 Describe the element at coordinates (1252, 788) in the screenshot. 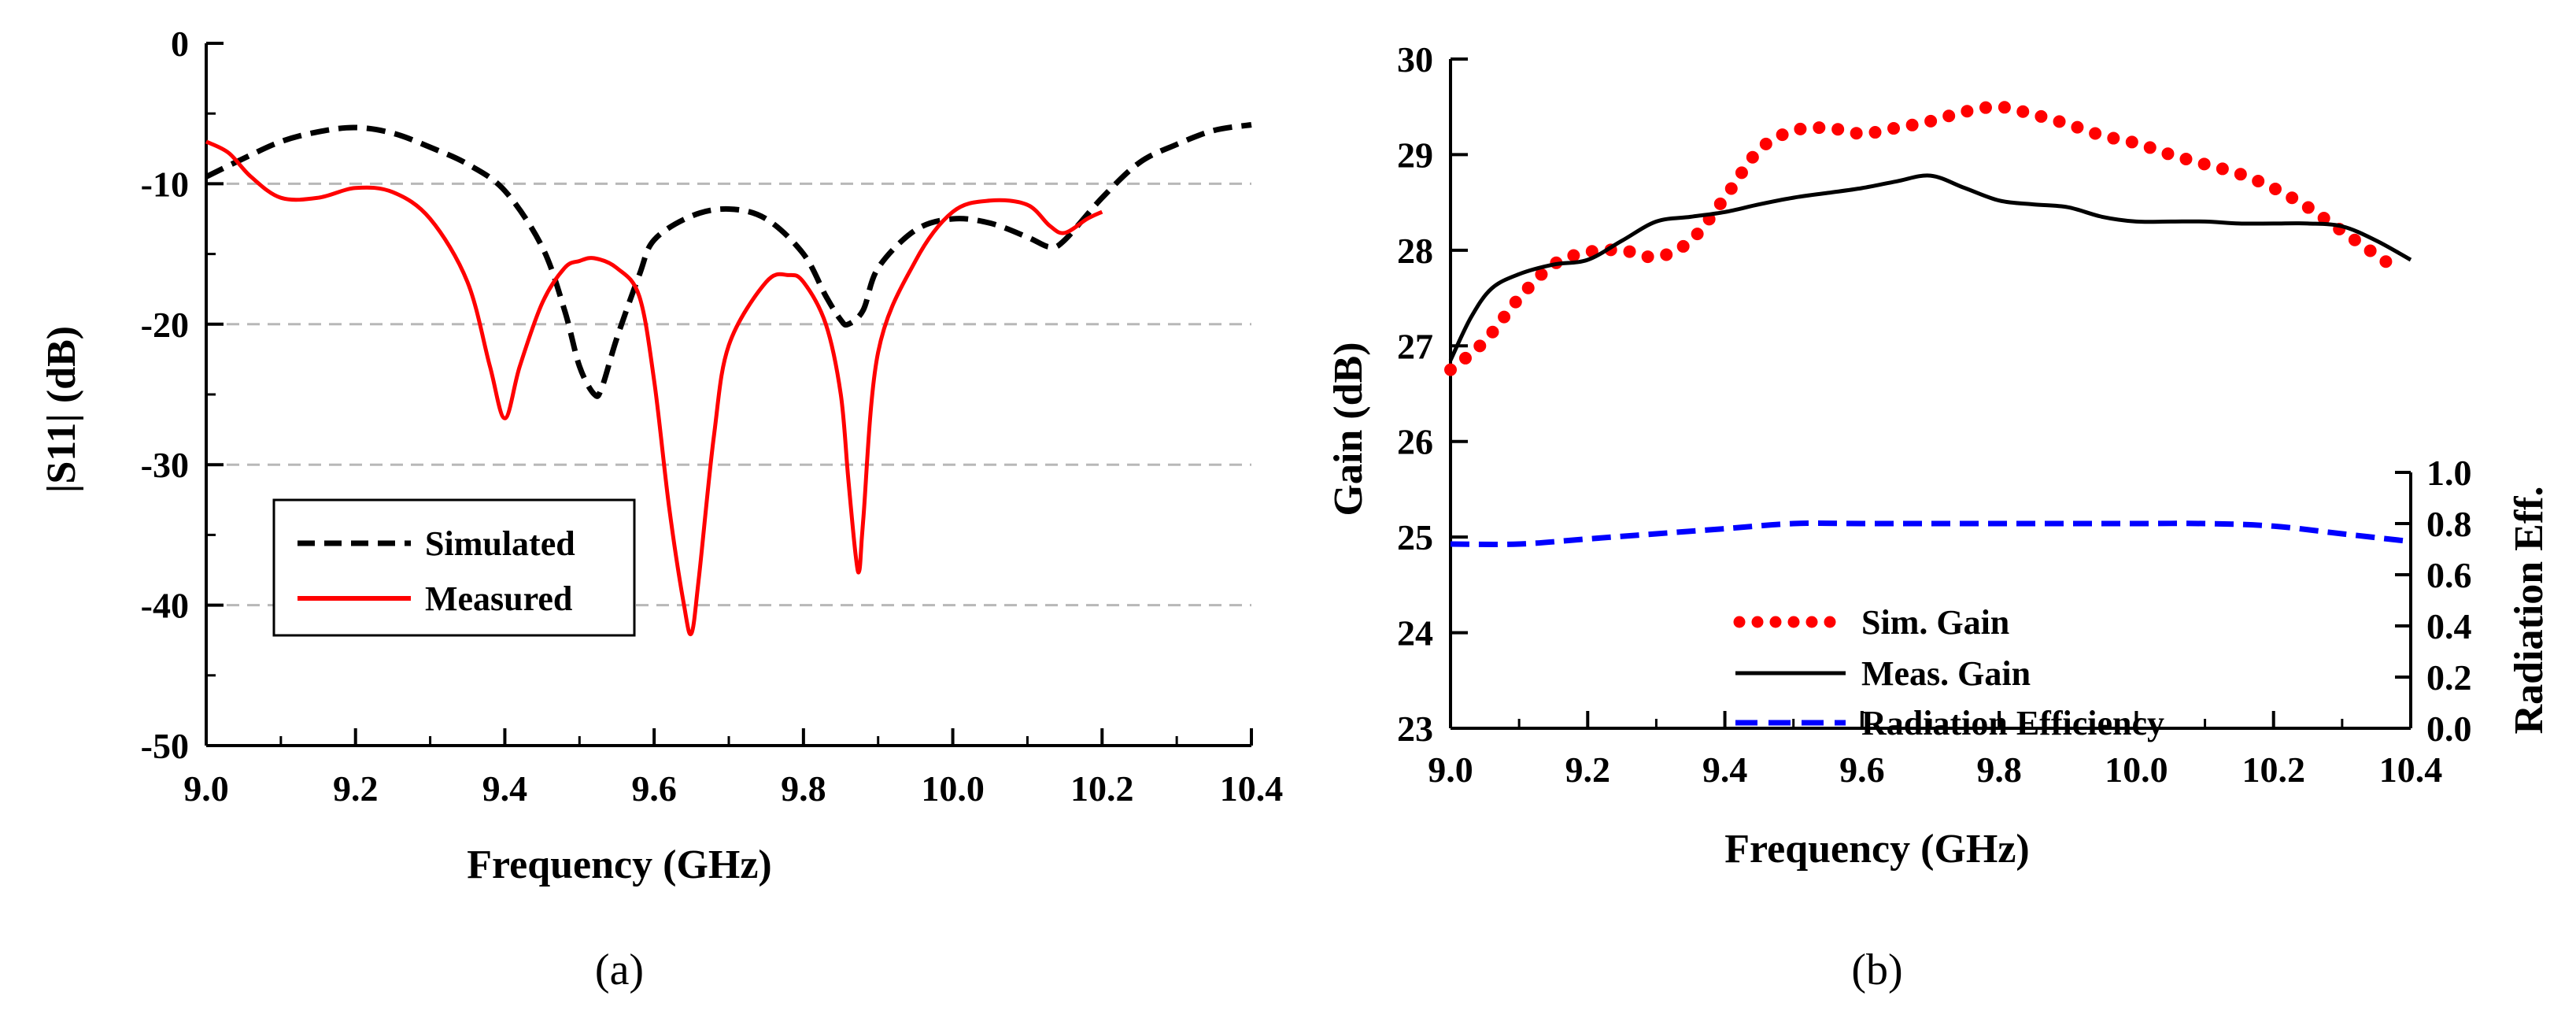

I see `a-x-tick-label: 10.4` at that location.